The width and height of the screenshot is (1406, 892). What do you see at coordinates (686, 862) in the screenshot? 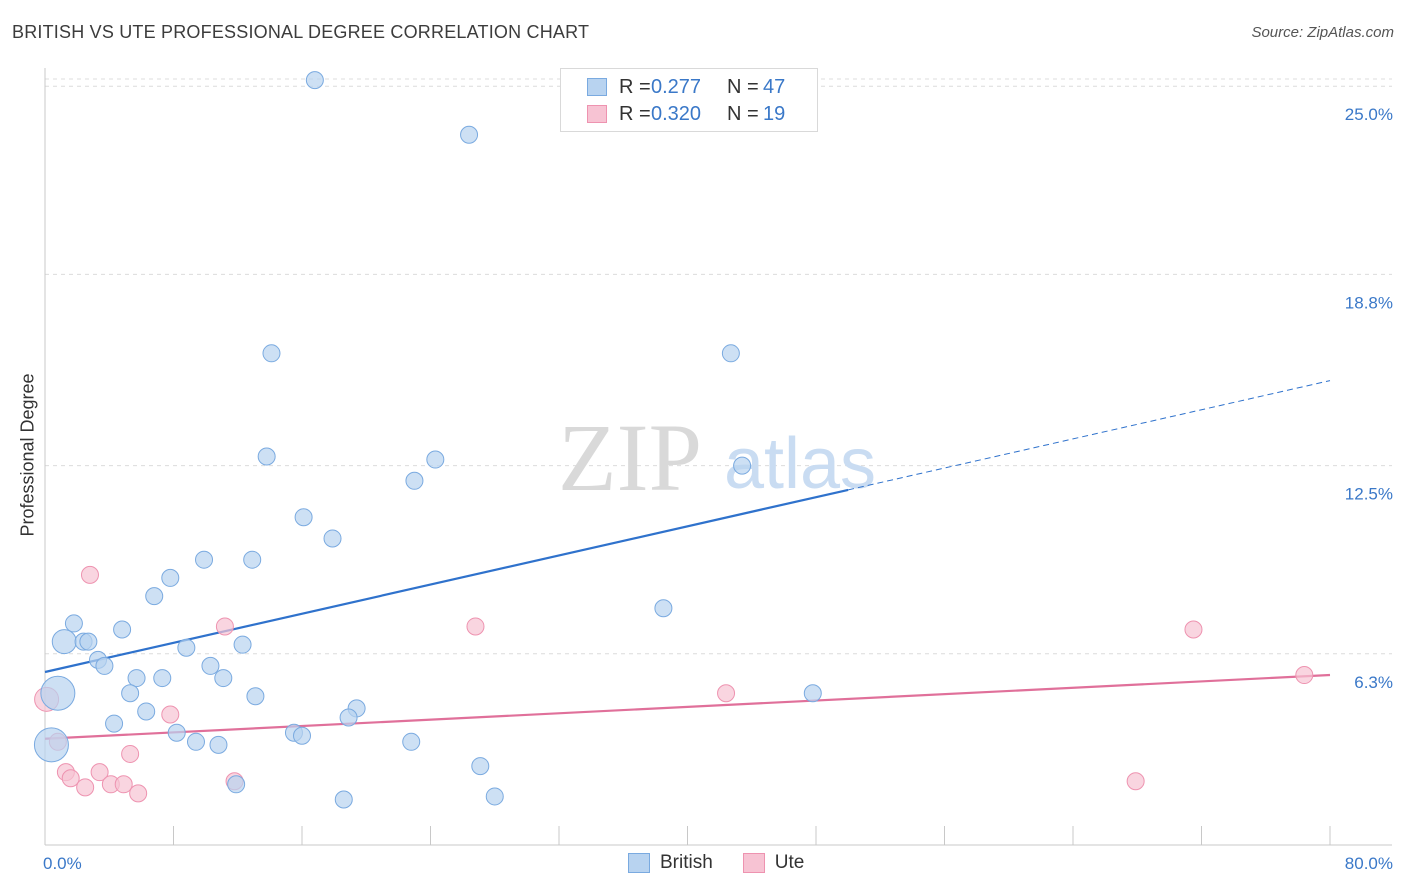
I see `british-legend-label: British` at bounding box center [686, 862].